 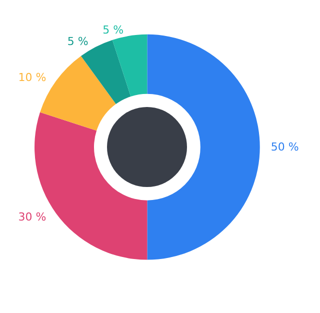 What do you see at coordinates (284, 147) in the screenshot?
I see `data-label: 50 %` at bounding box center [284, 147].